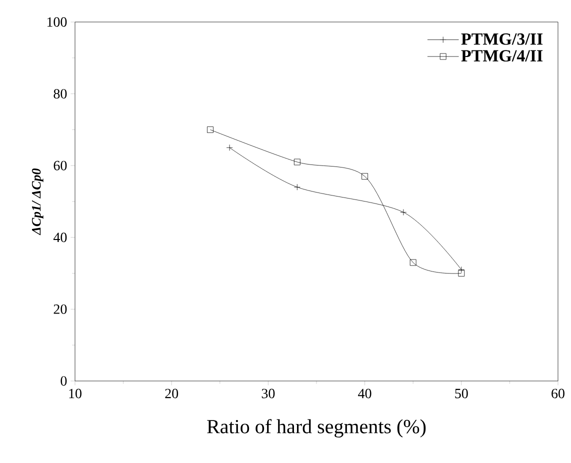 The height and width of the screenshot is (463, 571). I want to click on y-tick-label: 40, so click(60, 237).